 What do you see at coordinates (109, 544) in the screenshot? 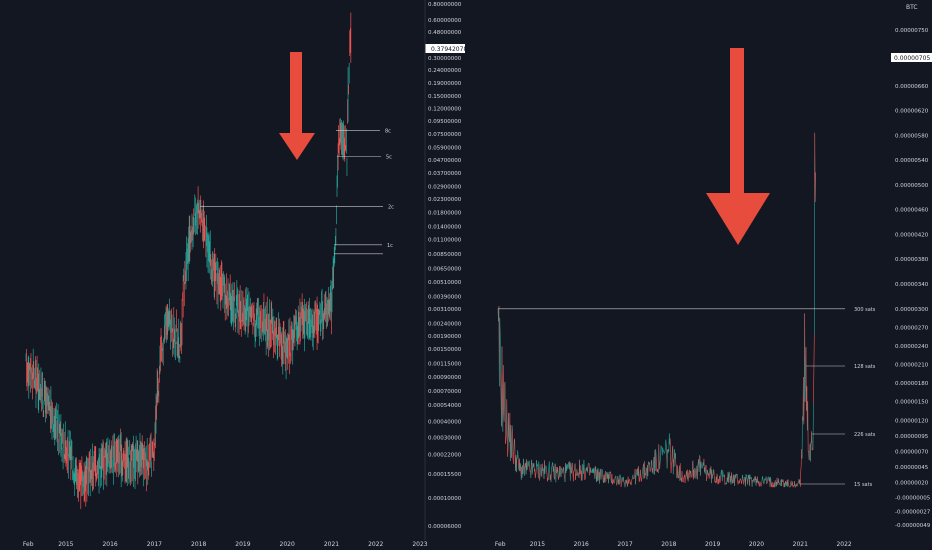
I see `left-time-tick-2: 2016` at bounding box center [109, 544].